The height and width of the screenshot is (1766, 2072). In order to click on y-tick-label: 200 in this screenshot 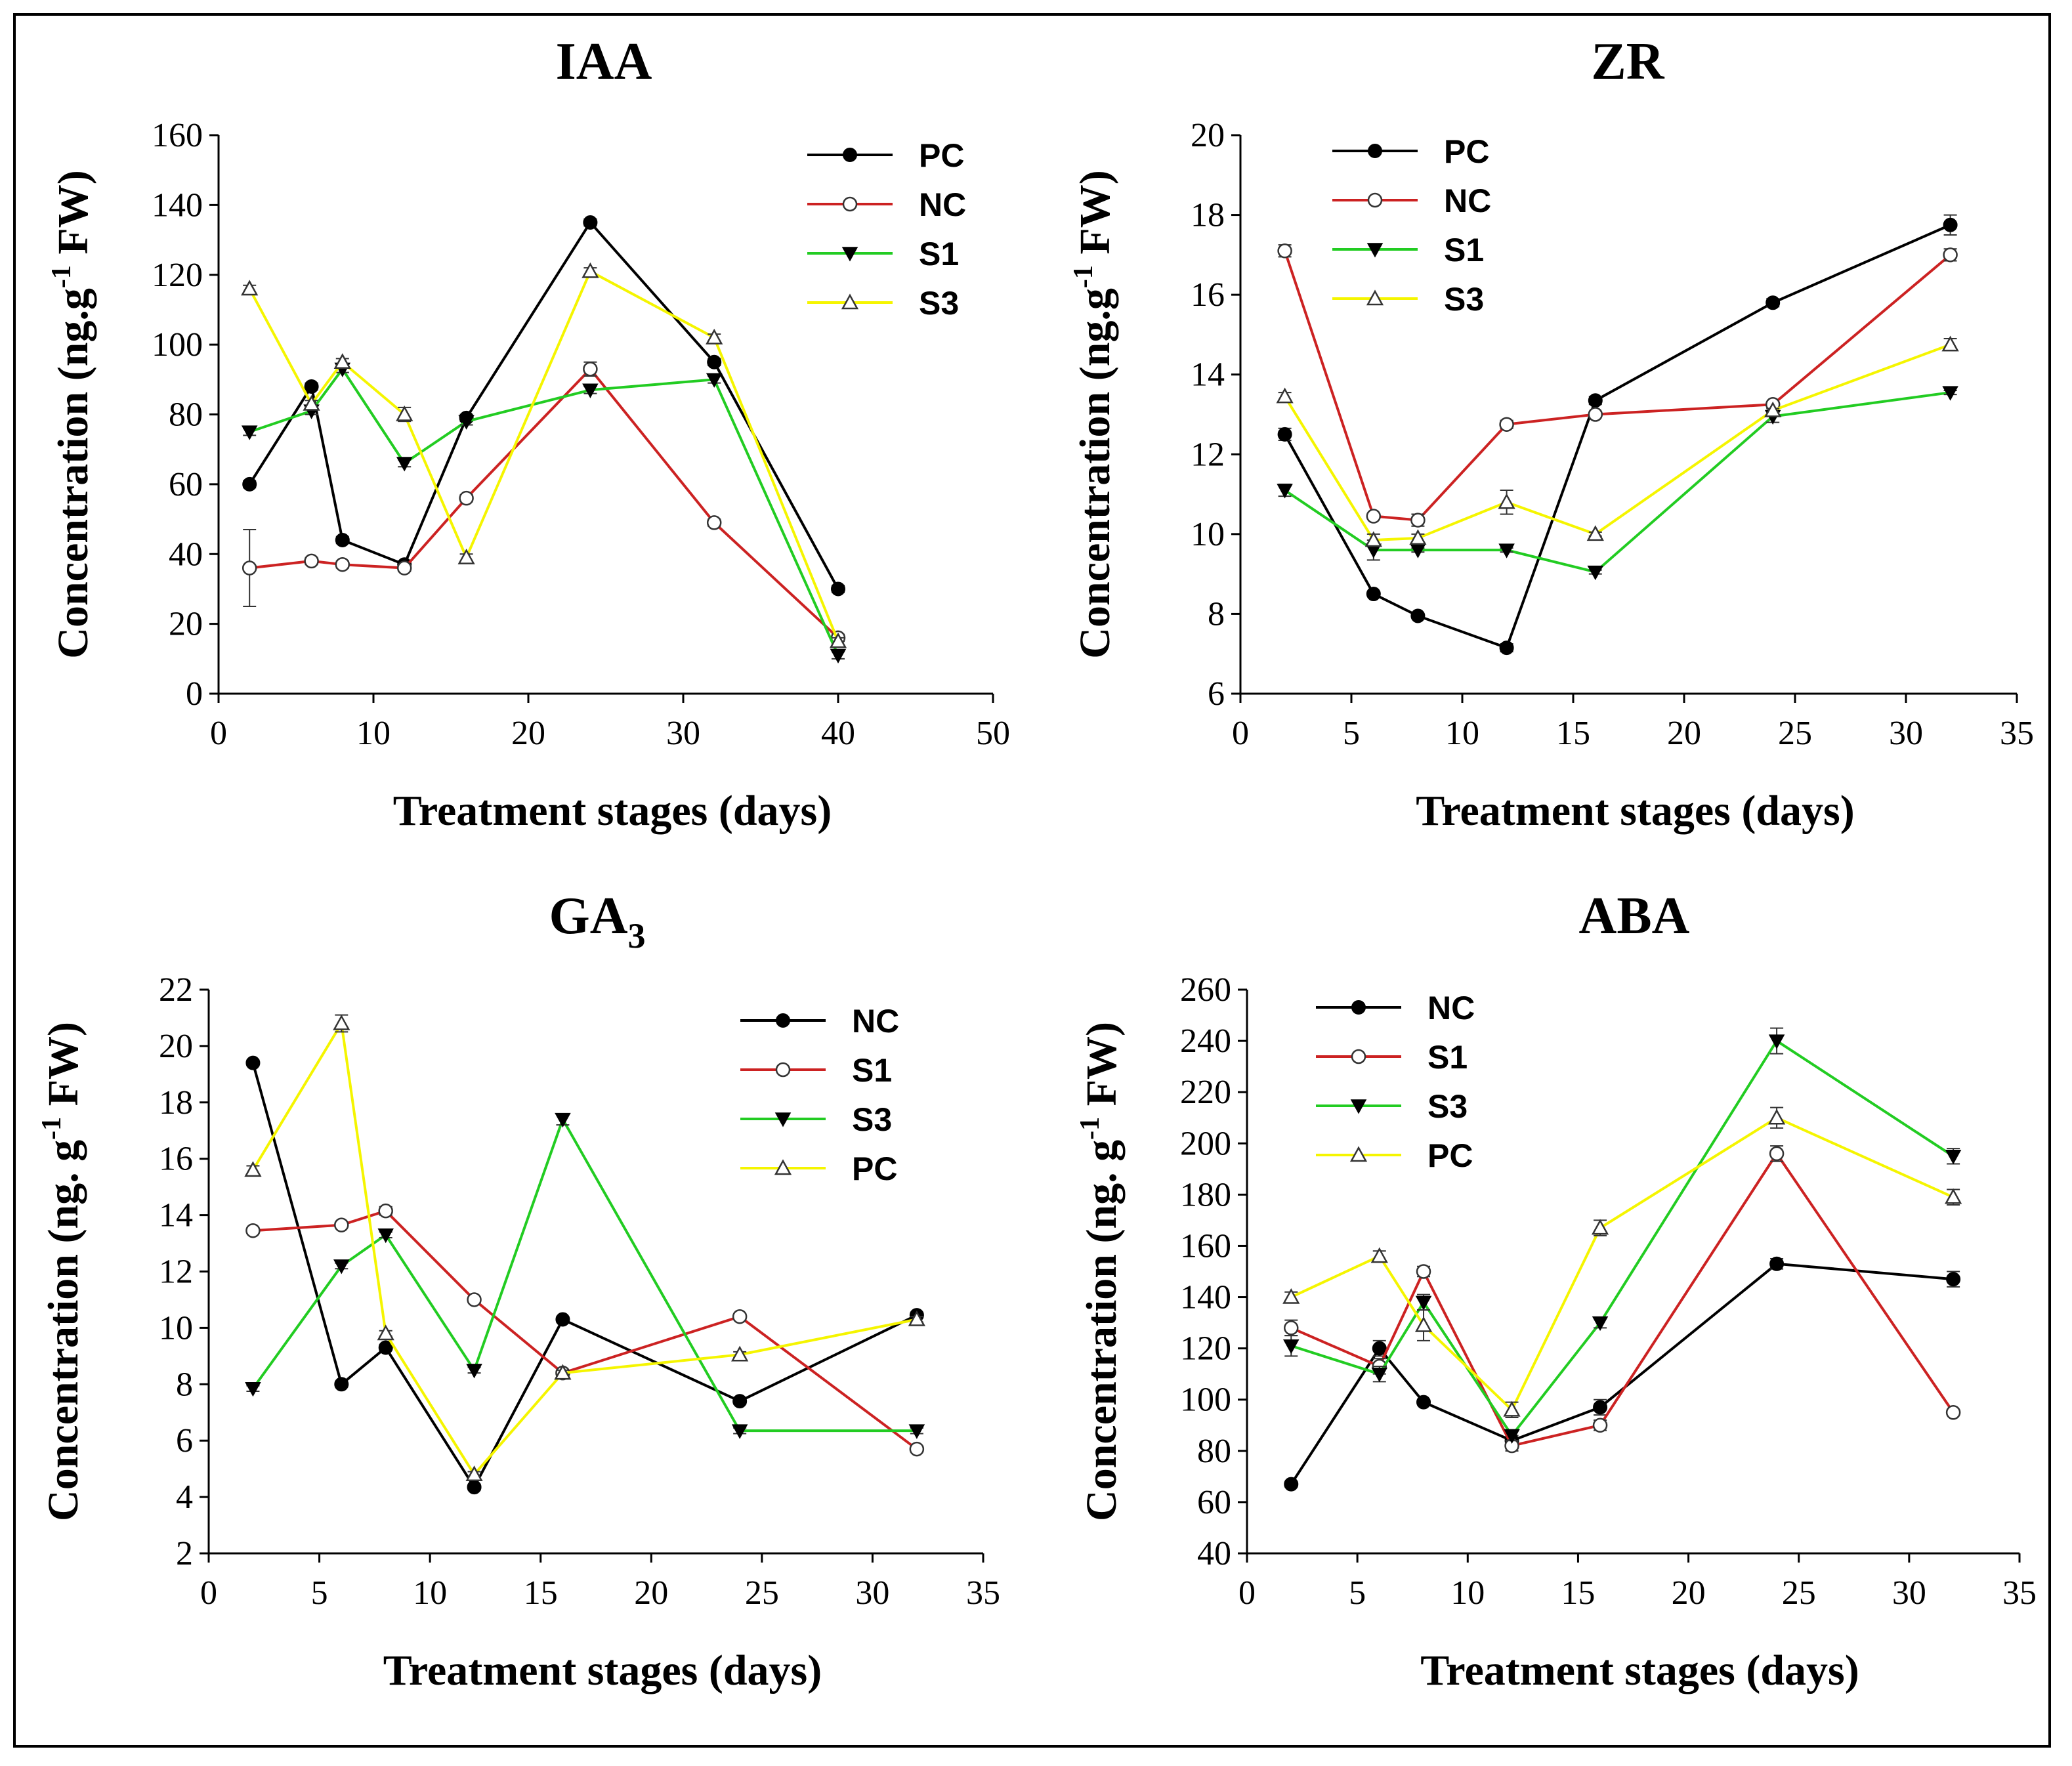, I will do `click(1206, 1143)`.